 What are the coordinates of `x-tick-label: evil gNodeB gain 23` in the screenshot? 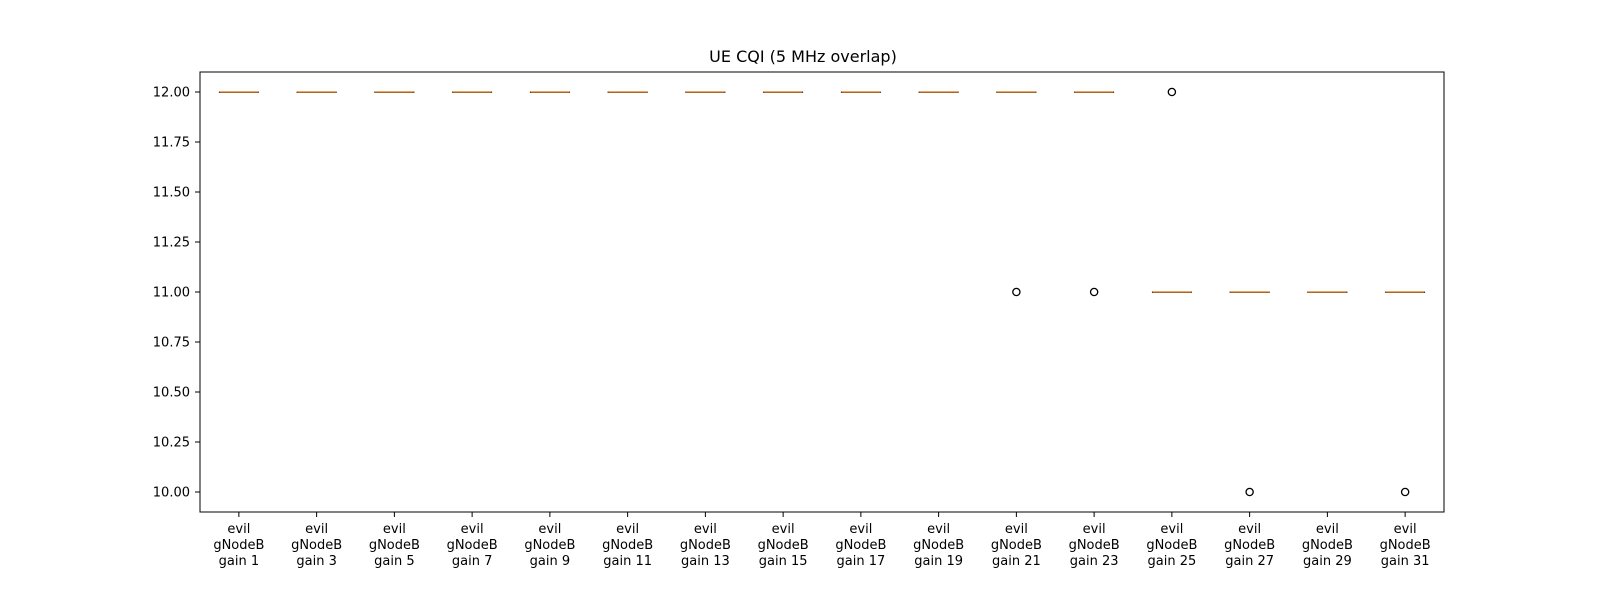 It's located at (1094, 545).